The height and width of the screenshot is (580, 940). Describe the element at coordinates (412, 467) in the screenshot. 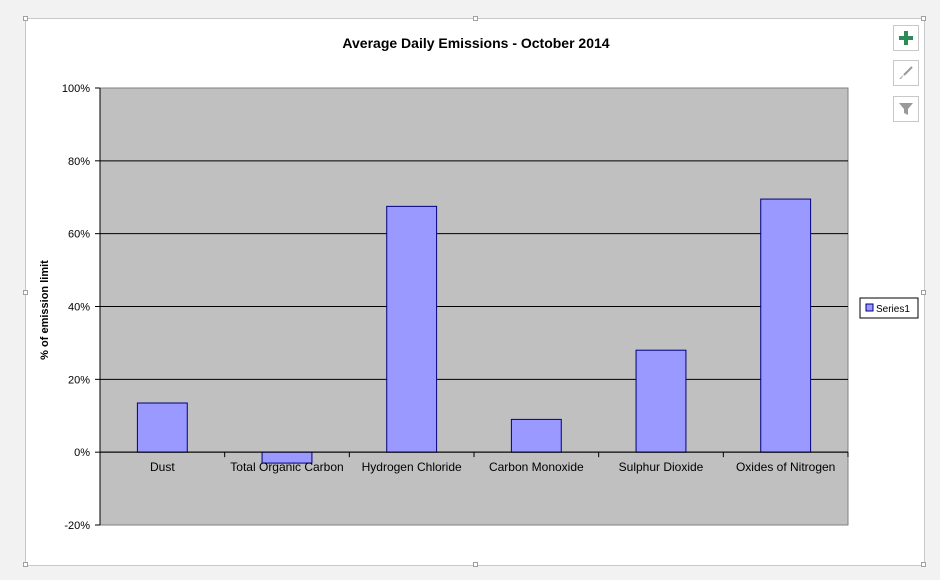

I see `x-category-label: Hydrogen Chloride` at that location.